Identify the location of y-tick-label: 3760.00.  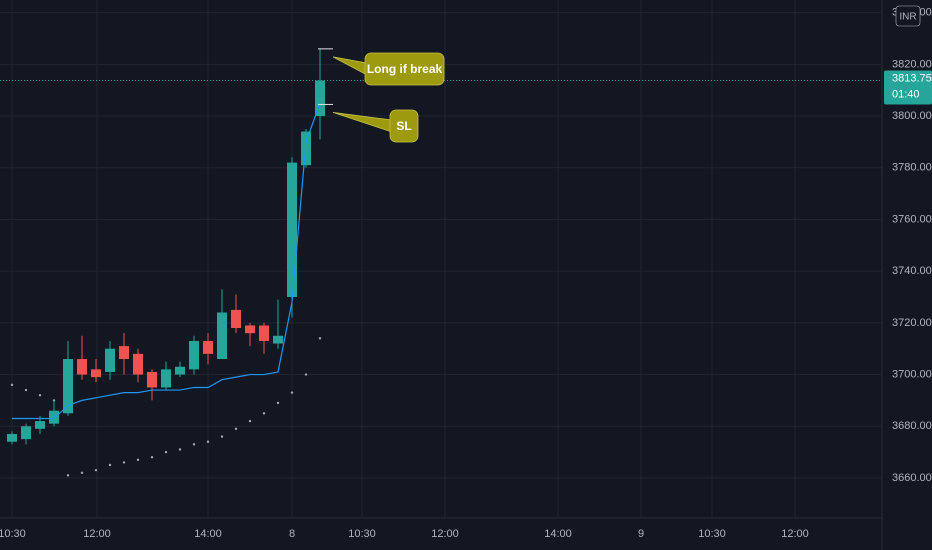
(912, 219).